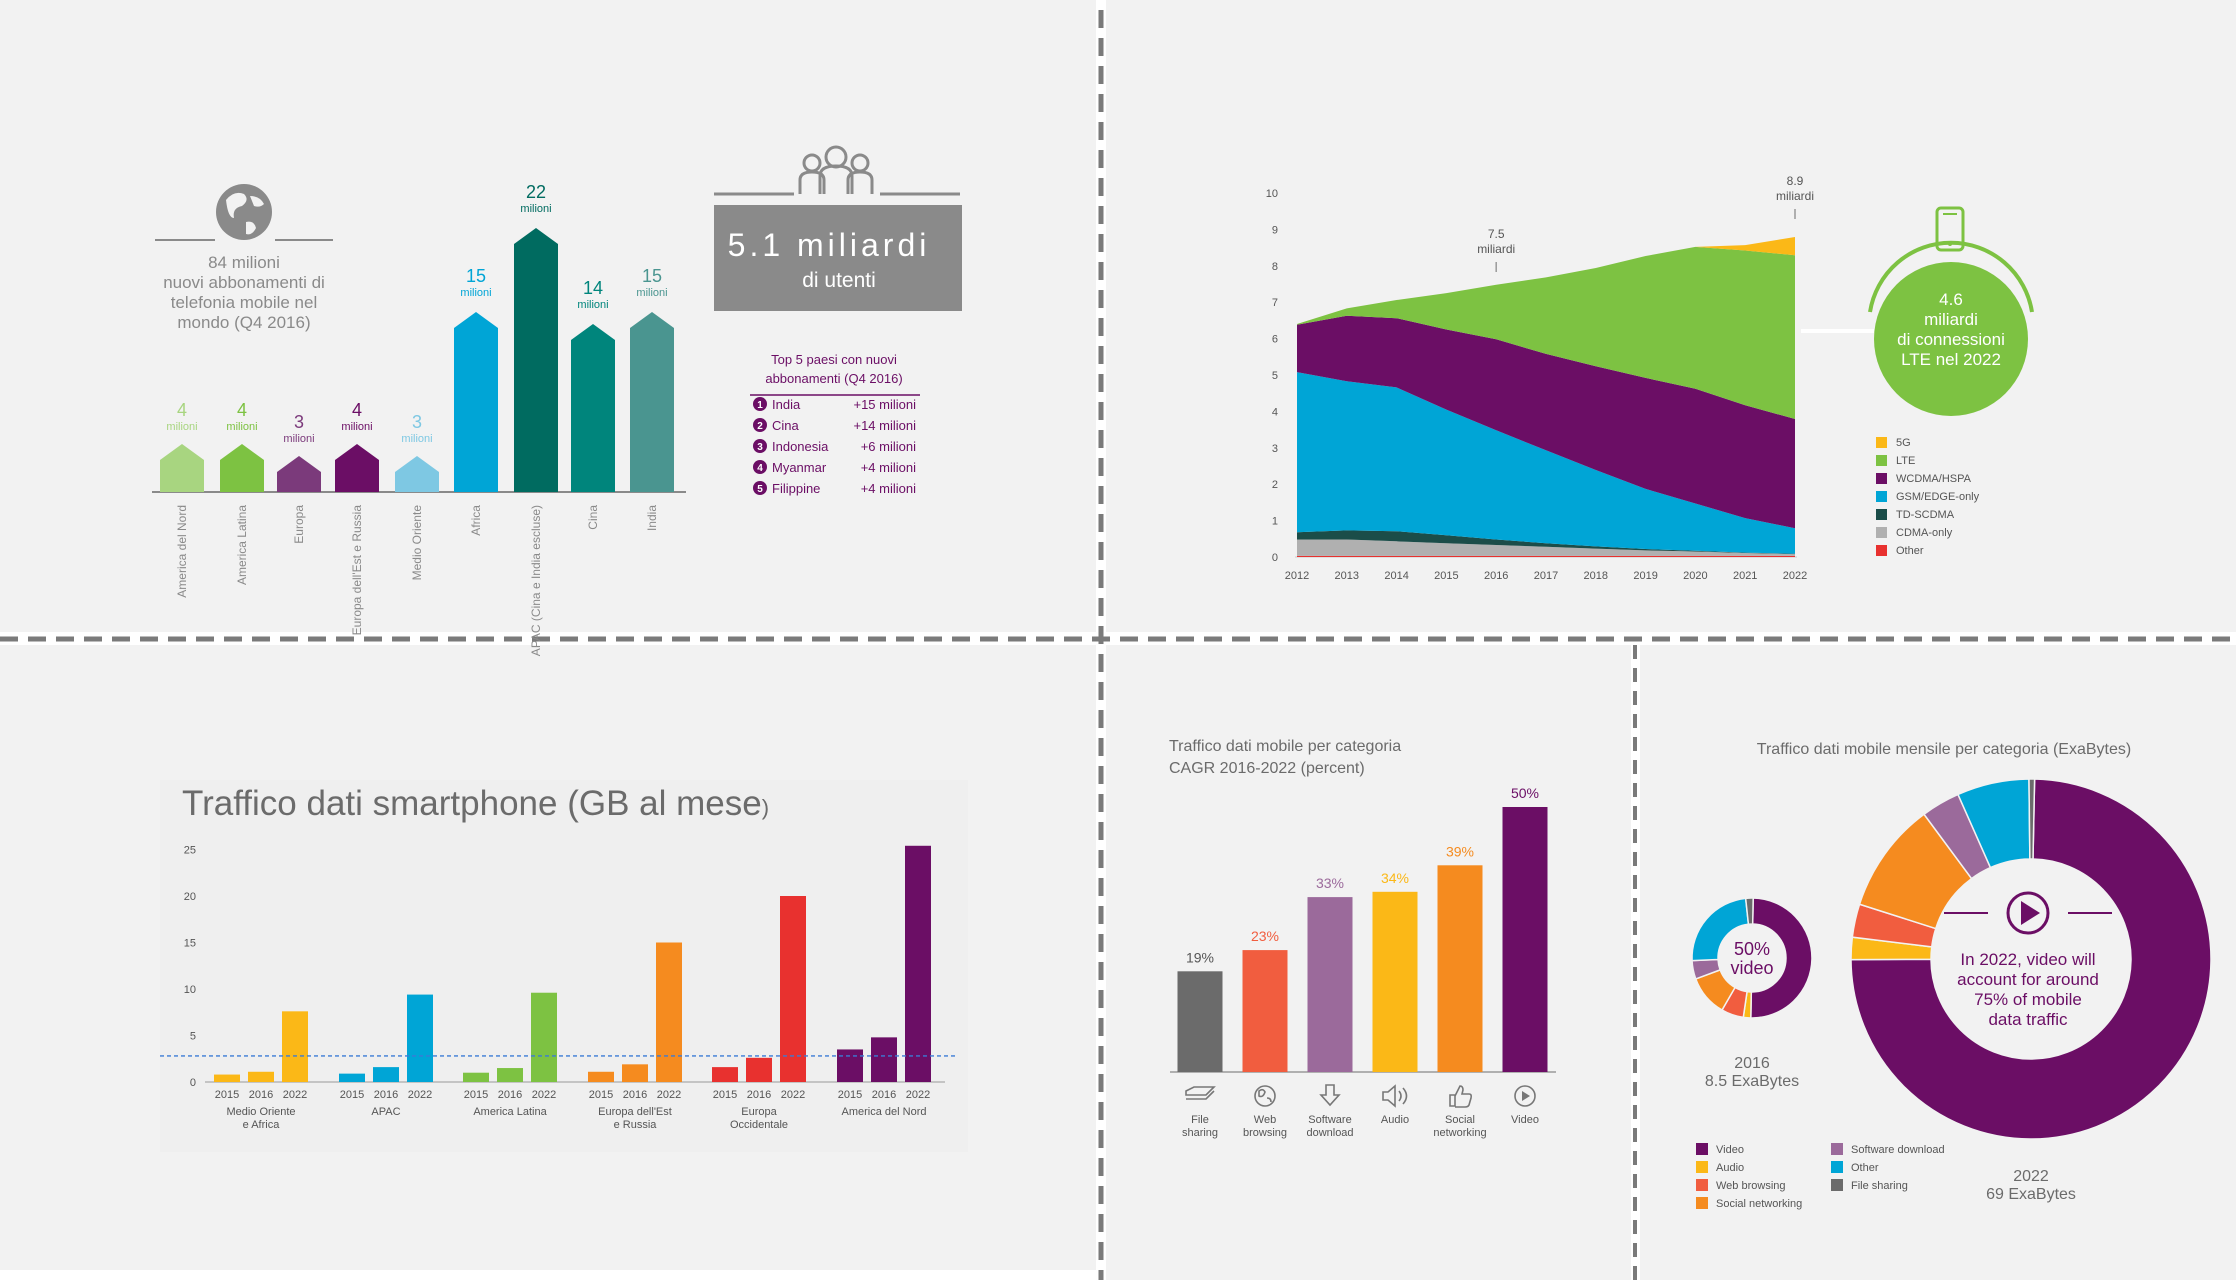  Describe the element at coordinates (243, 322) in the screenshot. I see `text-line: mondo (Q4 2016)` at that location.